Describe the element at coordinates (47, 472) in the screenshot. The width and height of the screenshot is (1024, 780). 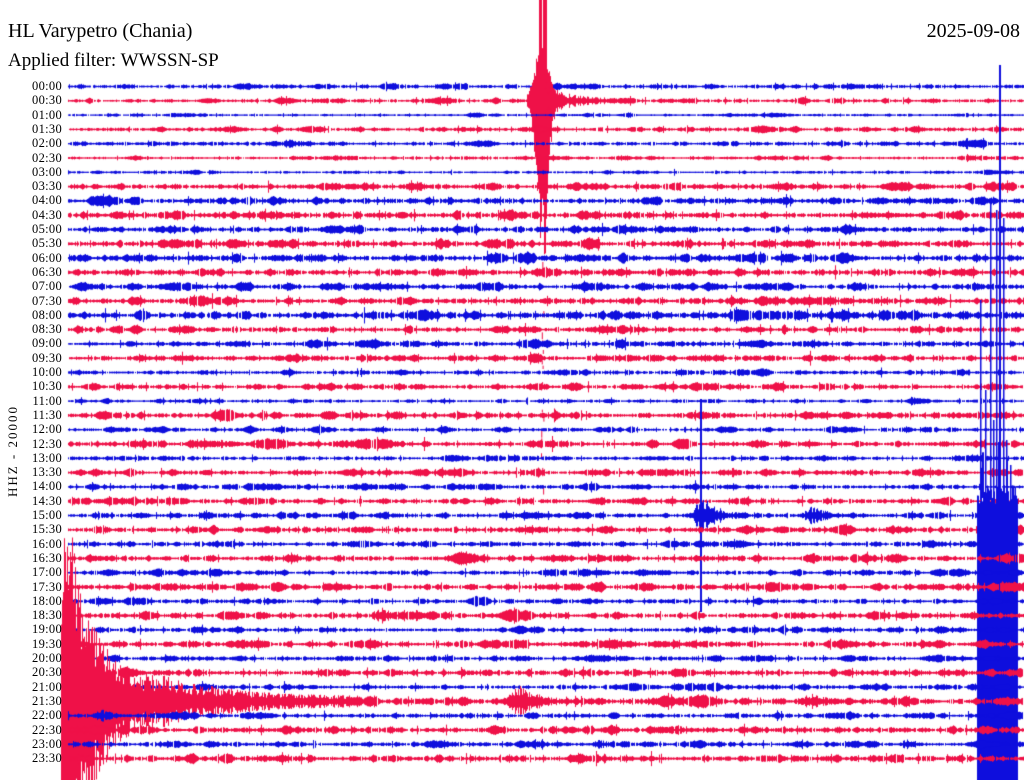
I see `time-label: 13:30` at that location.